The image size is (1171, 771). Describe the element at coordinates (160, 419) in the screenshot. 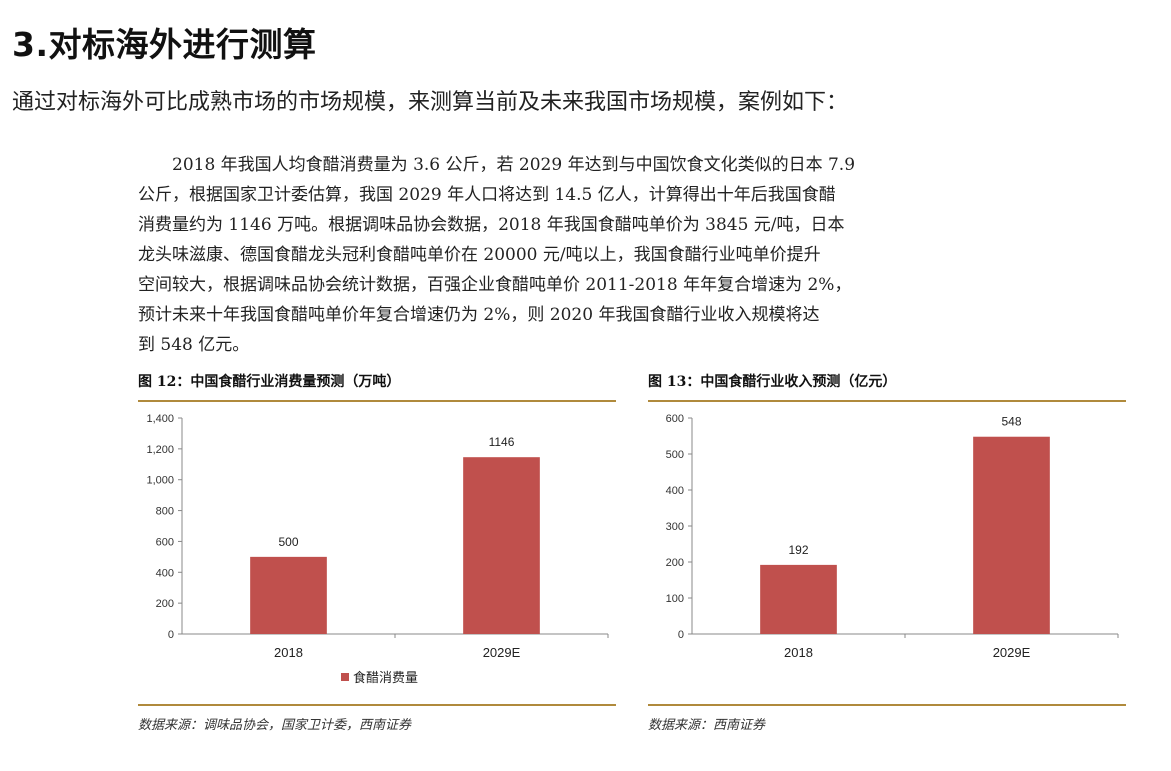

I see `y-tick-label: 1,400` at that location.